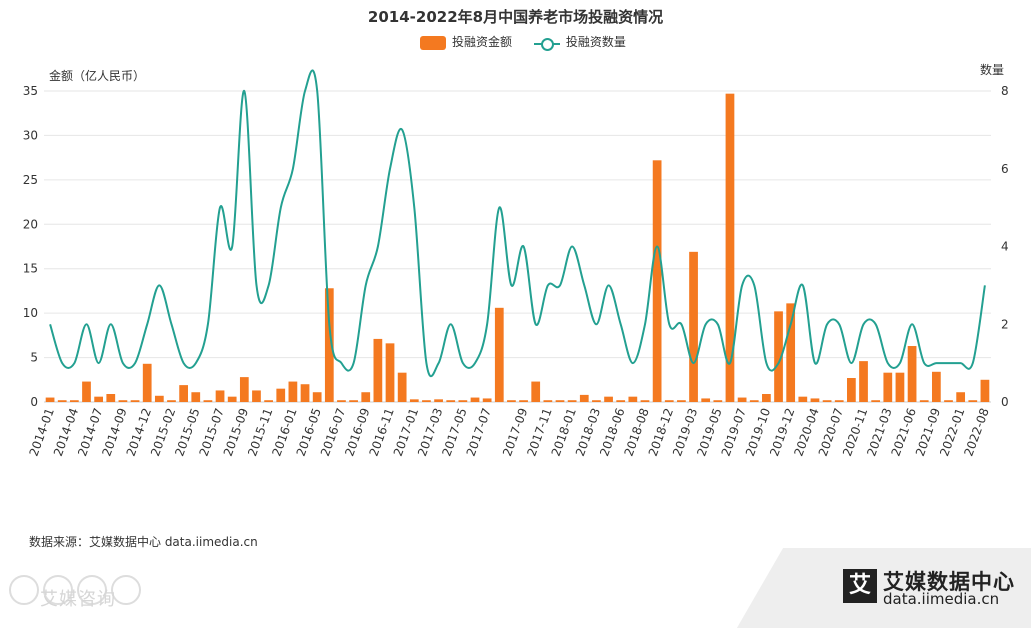 The width and height of the screenshot is (1031, 628). I want to click on y-left-tick-label: 15, so click(30, 269).